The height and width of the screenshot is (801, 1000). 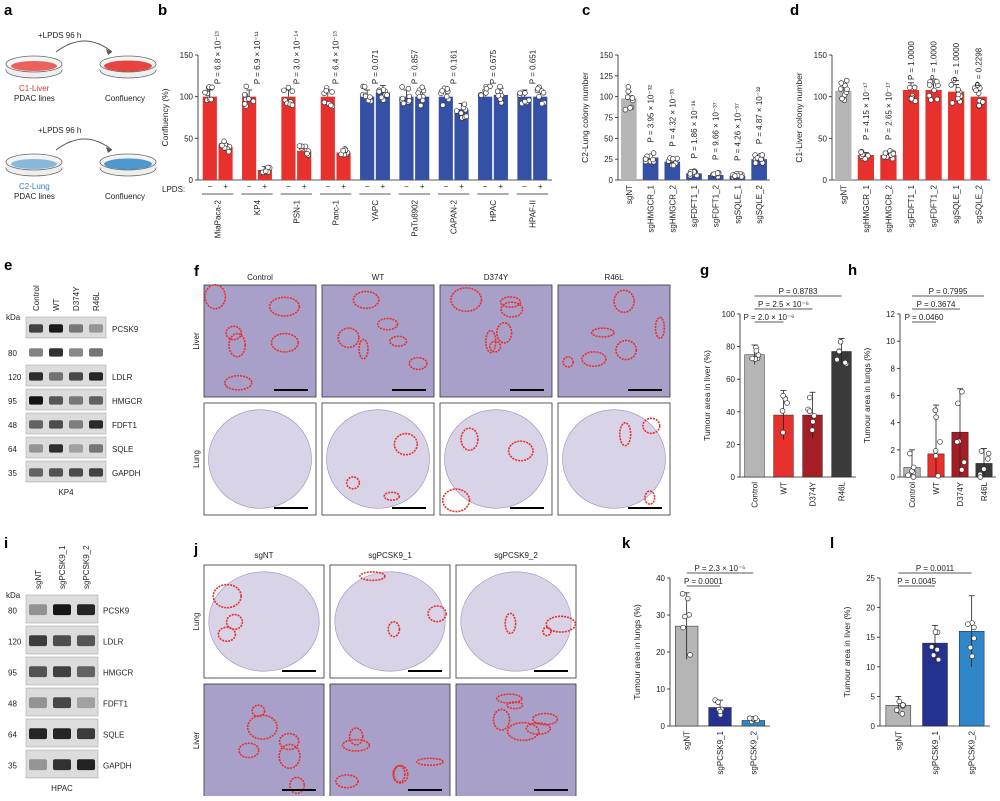 I want to click on x-category-label: MiaPaca-2, so click(x=218, y=218).